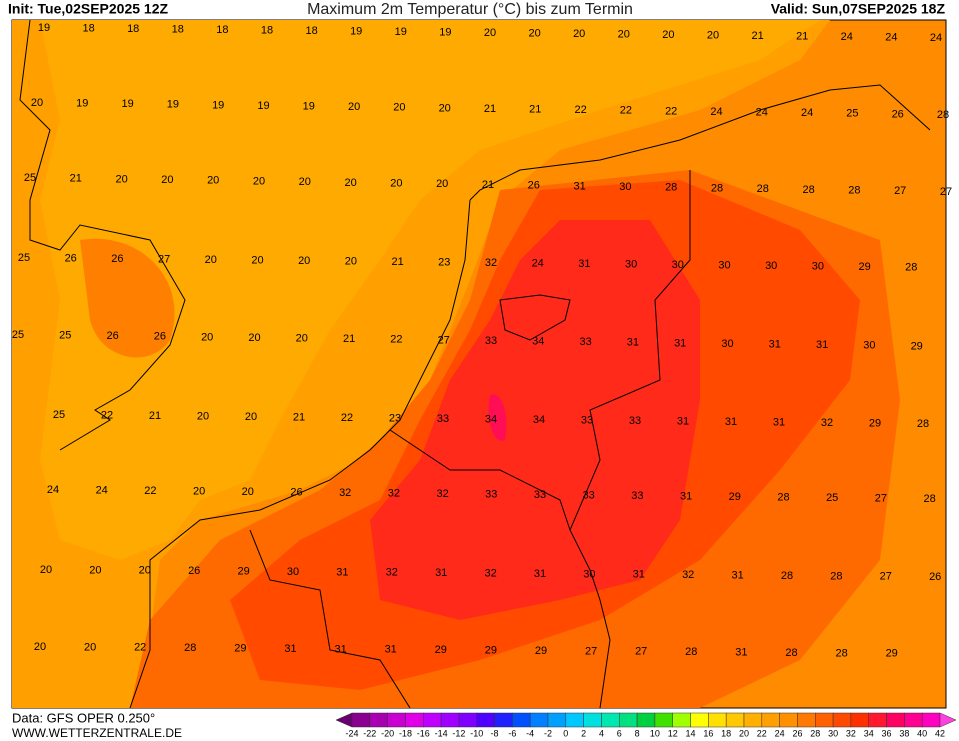 The image size is (959, 741). What do you see at coordinates (869, 733) in the screenshot?
I see `legend-tick-label: 34` at bounding box center [869, 733].